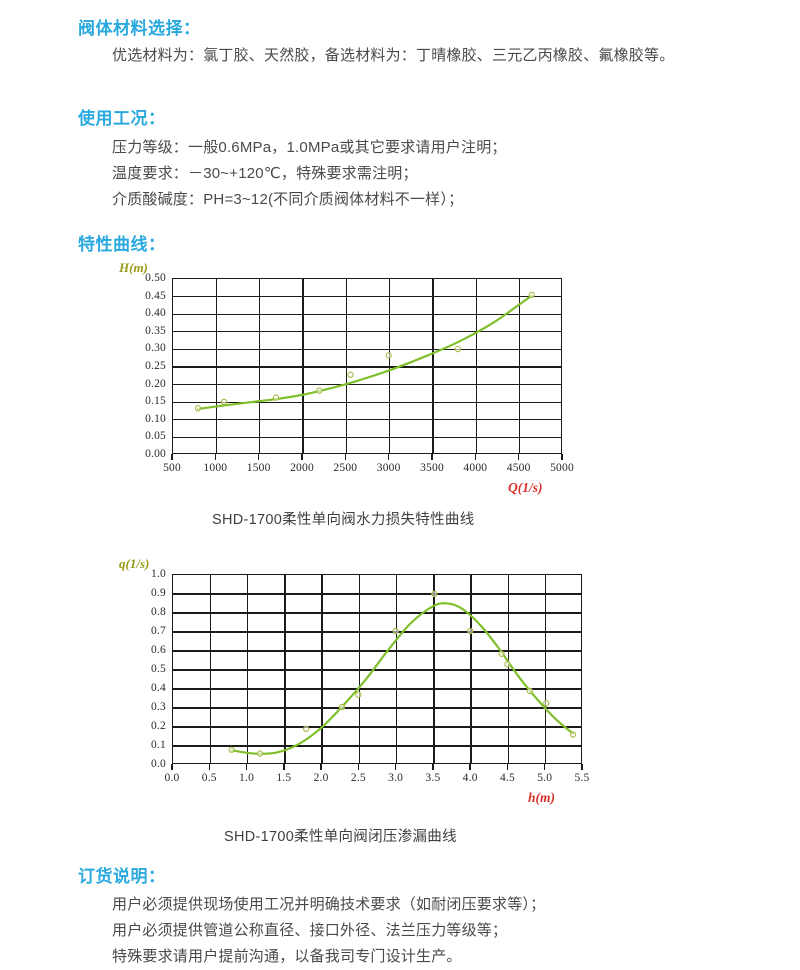 This screenshot has height=970, width=800. I want to click on chart-x-tick-label: 5.0, so click(545, 778).